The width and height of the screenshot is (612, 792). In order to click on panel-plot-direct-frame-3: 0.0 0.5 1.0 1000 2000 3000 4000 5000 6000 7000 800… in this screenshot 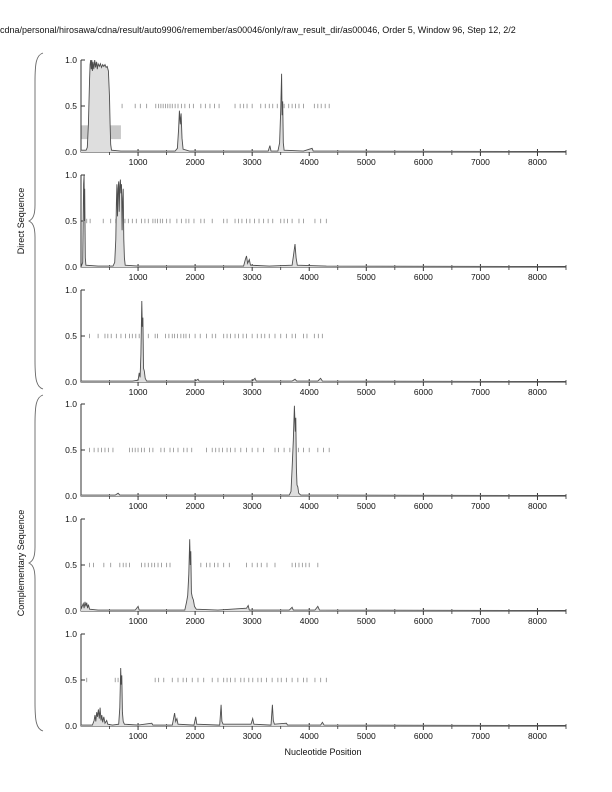, I will do `click(316, 341)`.